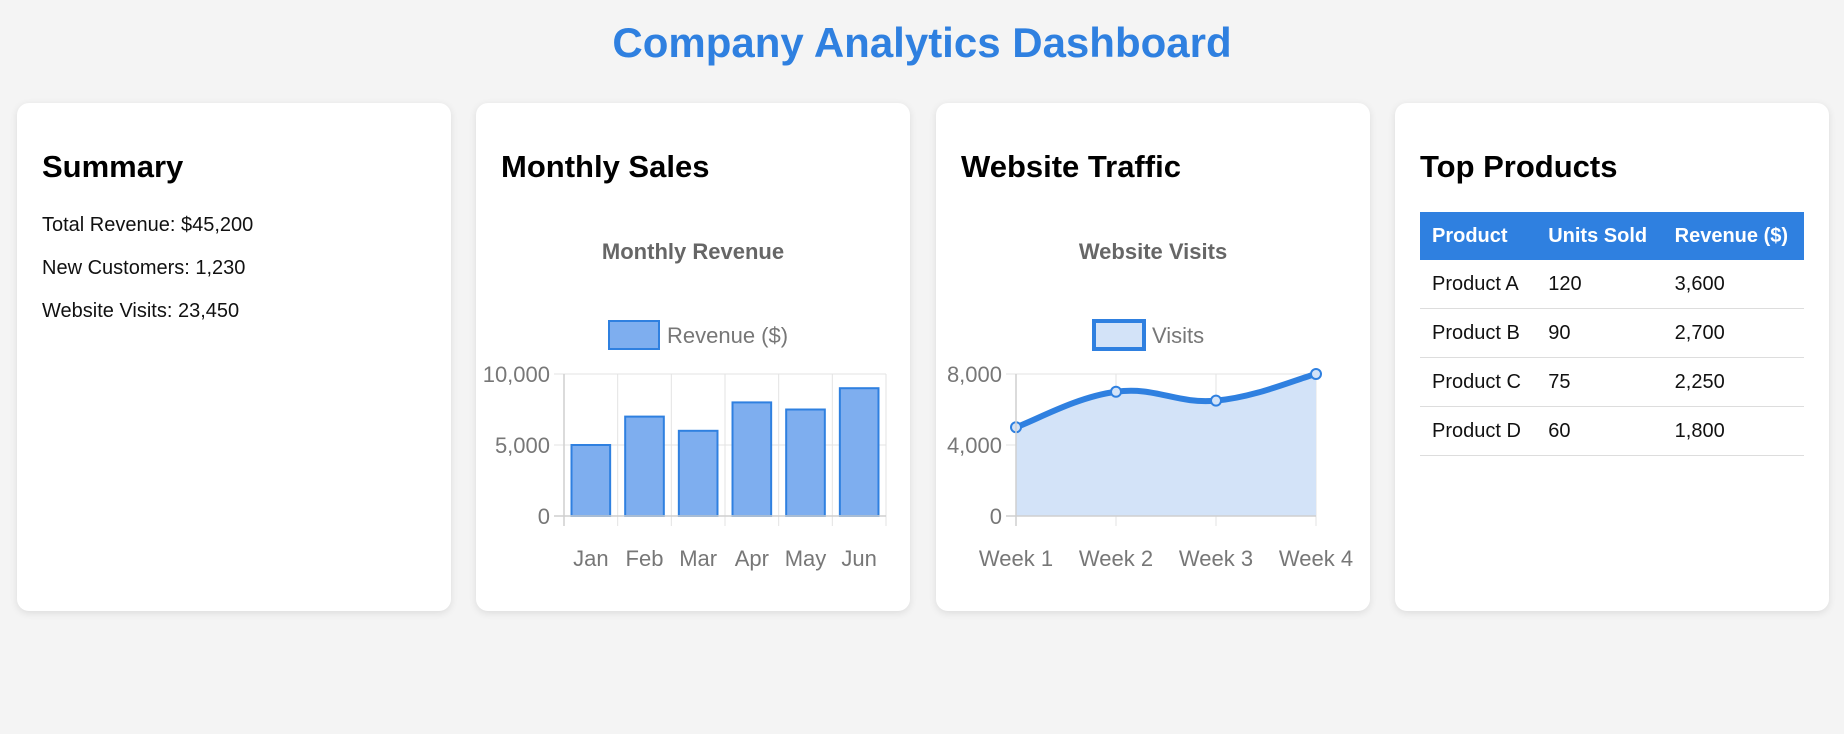 The height and width of the screenshot is (734, 1844). What do you see at coordinates (516, 374) in the screenshot?
I see `y-tick-label: 10,000` at bounding box center [516, 374].